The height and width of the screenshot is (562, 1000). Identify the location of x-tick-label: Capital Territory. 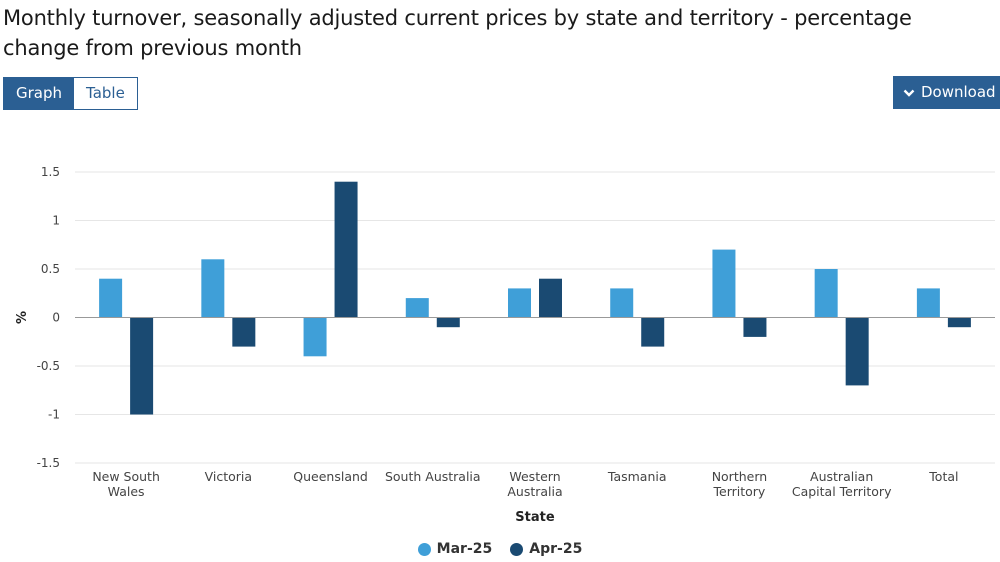
(842, 491).